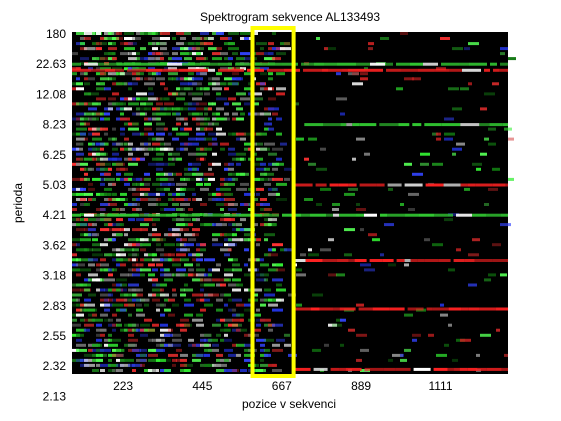 The image size is (561, 421). Describe the element at coordinates (55, 125) in the screenshot. I see `y-tick-label: 8.23` at that location.